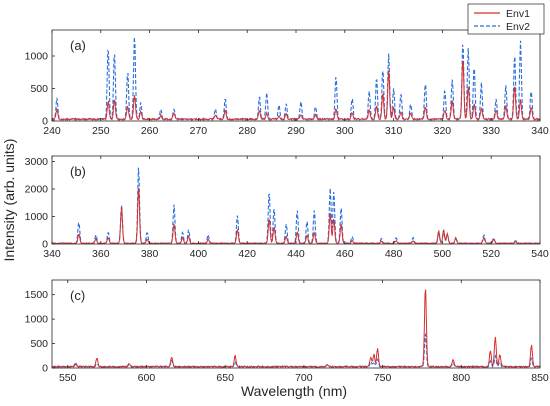 The image size is (550, 406). I want to click on x-tick-label: 480, so click(394, 254).